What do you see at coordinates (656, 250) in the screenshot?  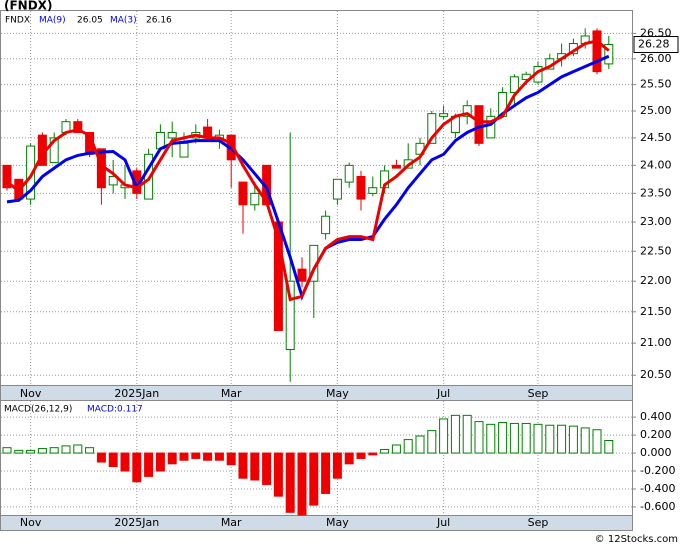 I see `y-tick-label: 22.50` at bounding box center [656, 250].